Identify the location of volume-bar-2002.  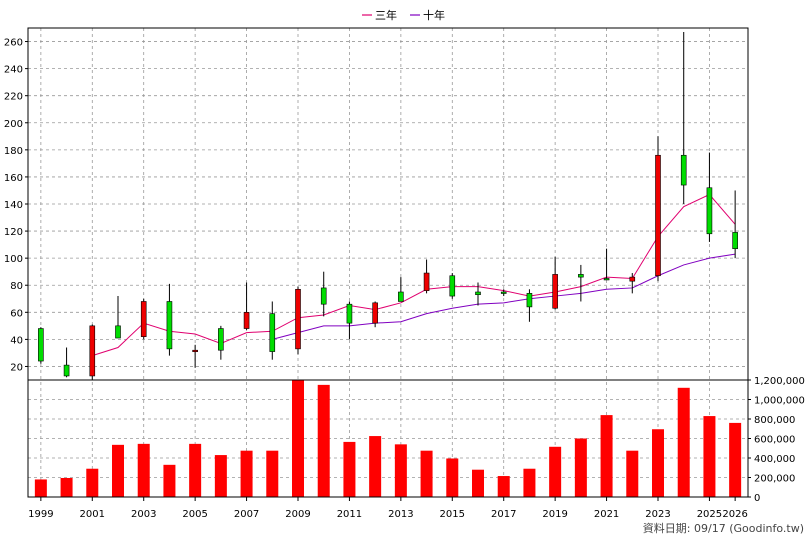
(118, 470).